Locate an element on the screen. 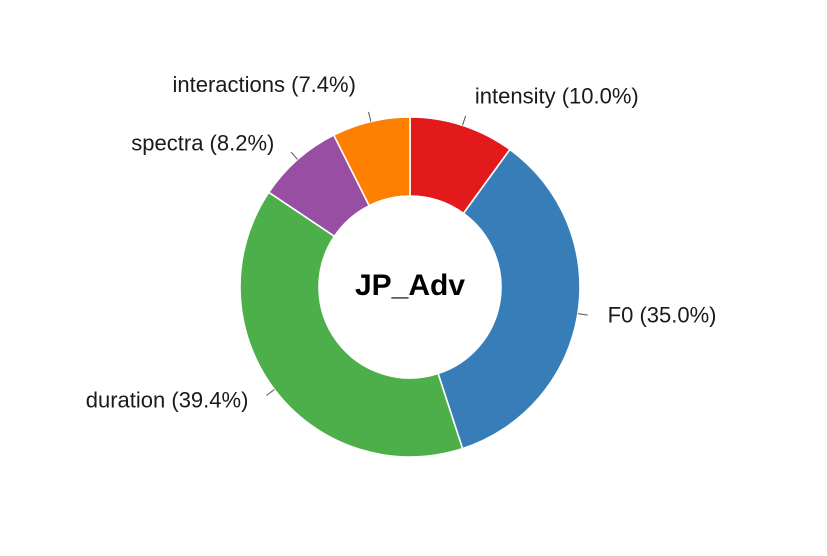 The width and height of the screenshot is (827, 556). leader-line-intensity is located at coordinates (464, 120).